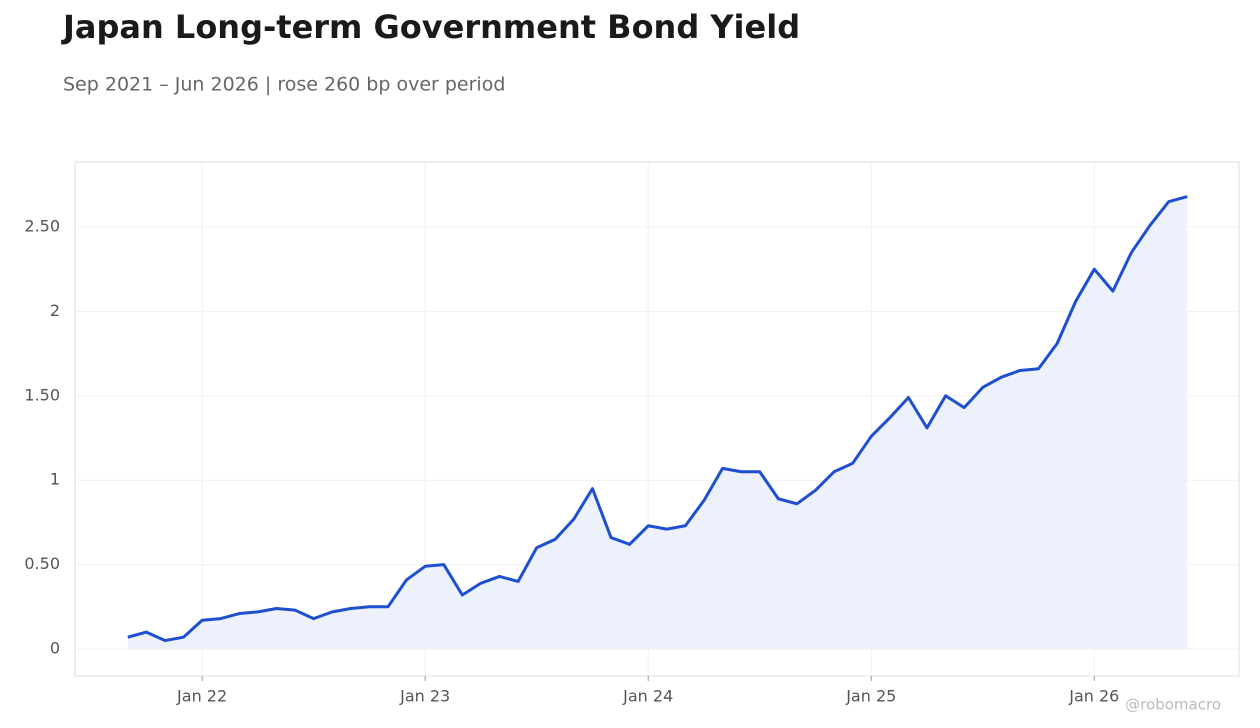  Describe the element at coordinates (1093, 696) in the screenshot. I see `x-tick-label: Jan 26` at that location.